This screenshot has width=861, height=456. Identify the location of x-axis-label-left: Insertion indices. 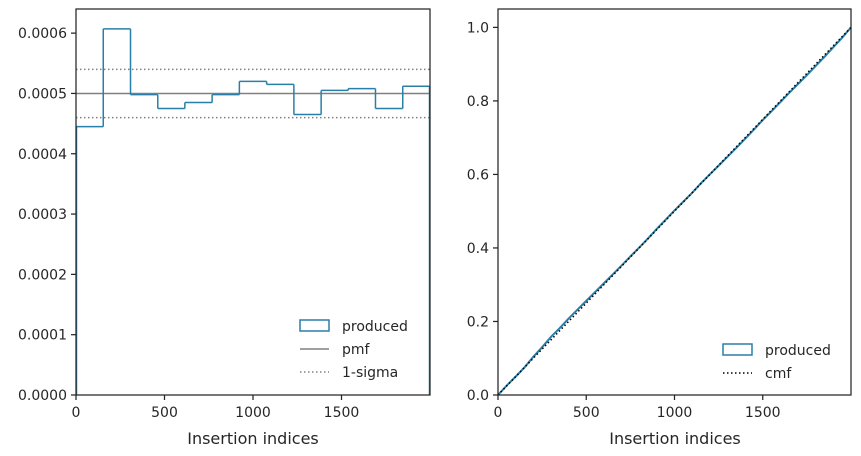
(253, 438).